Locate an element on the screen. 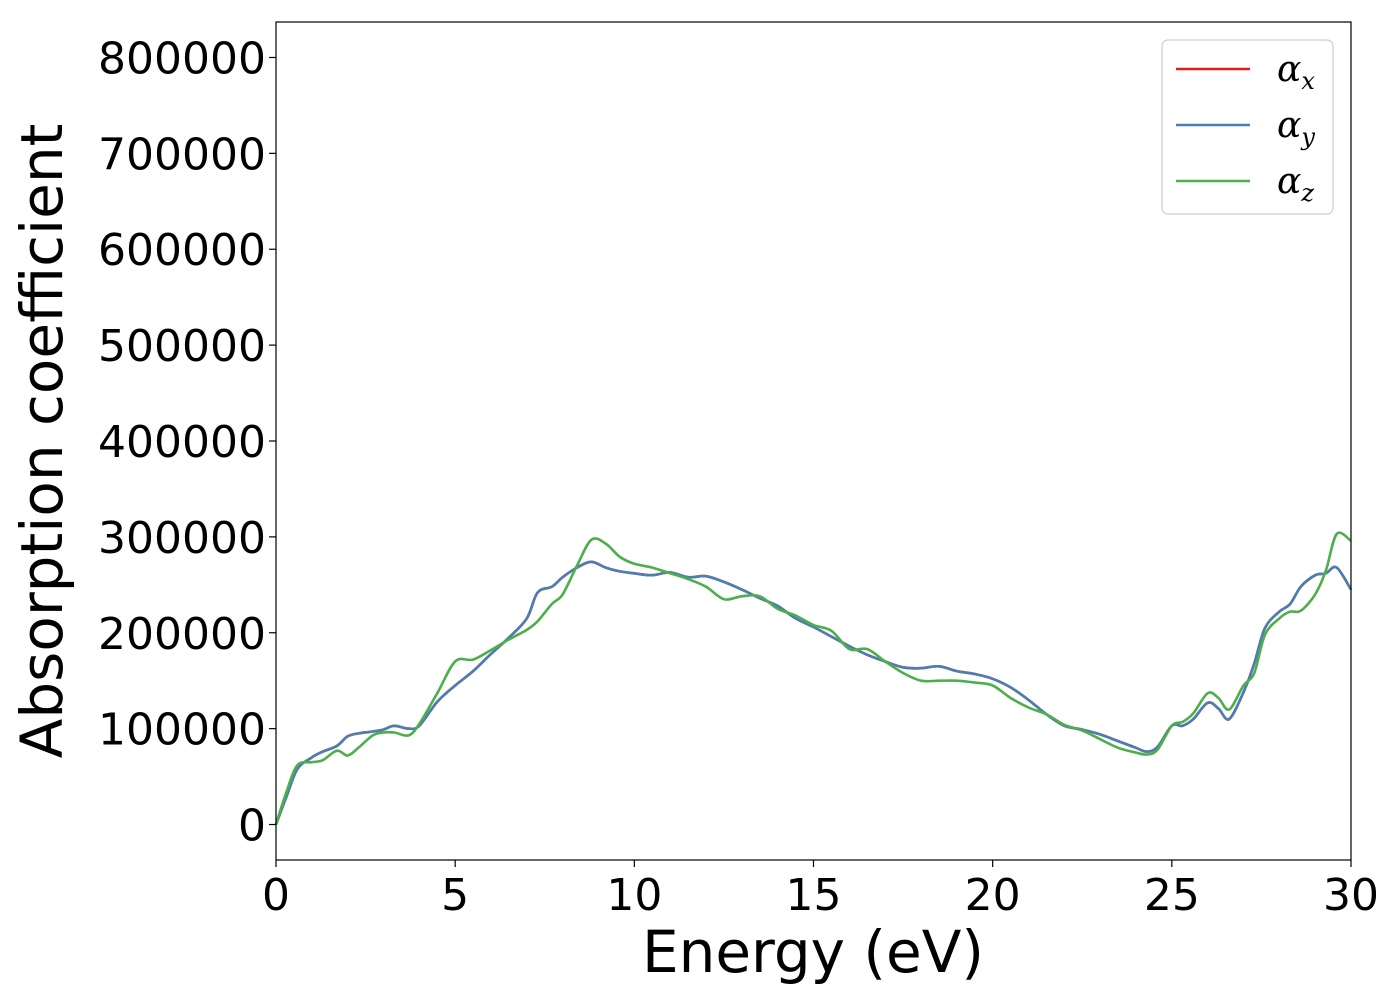 This screenshot has width=1400, height=1000. legend-label-subscript: x is located at coordinates (1308, 81).